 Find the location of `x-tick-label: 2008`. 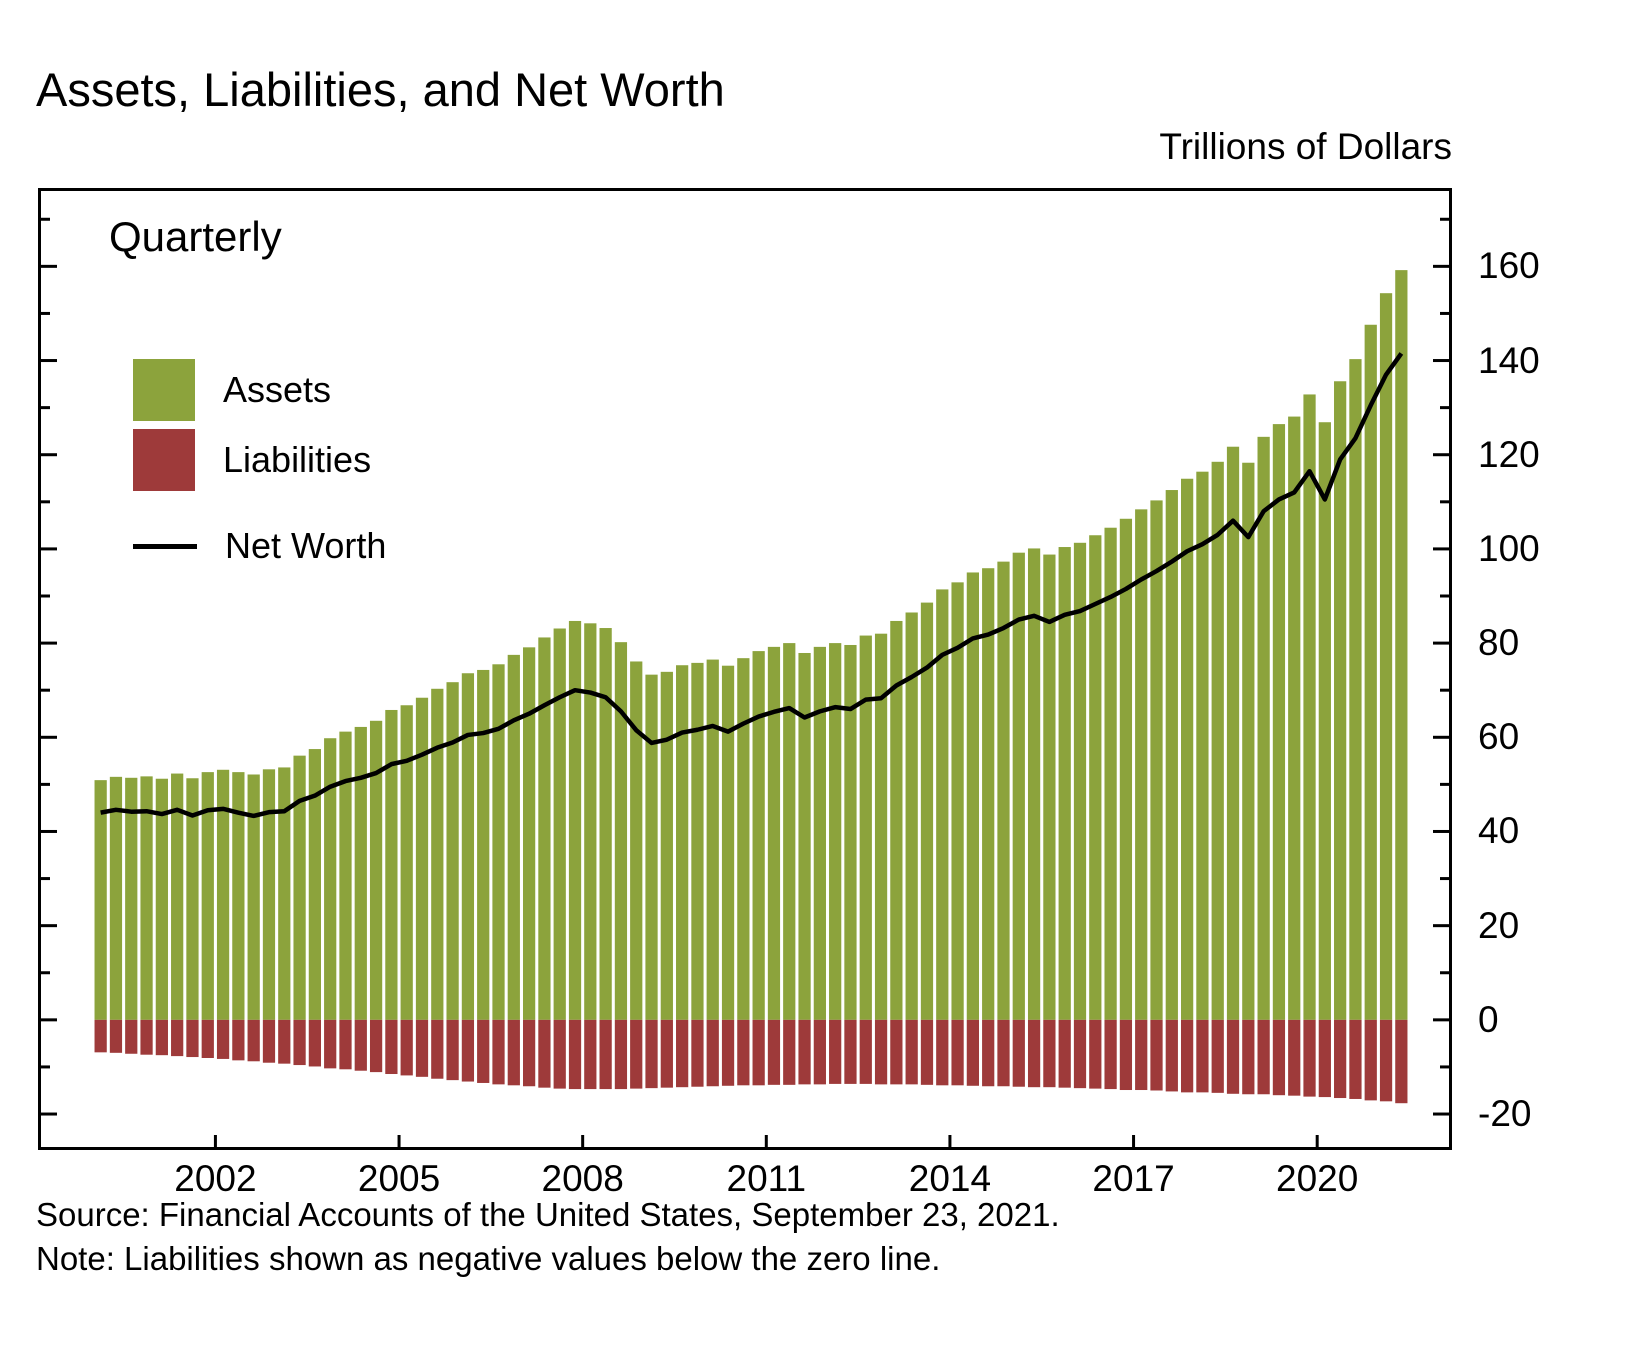

x-tick-label: 2008 is located at coordinates (582, 1178).